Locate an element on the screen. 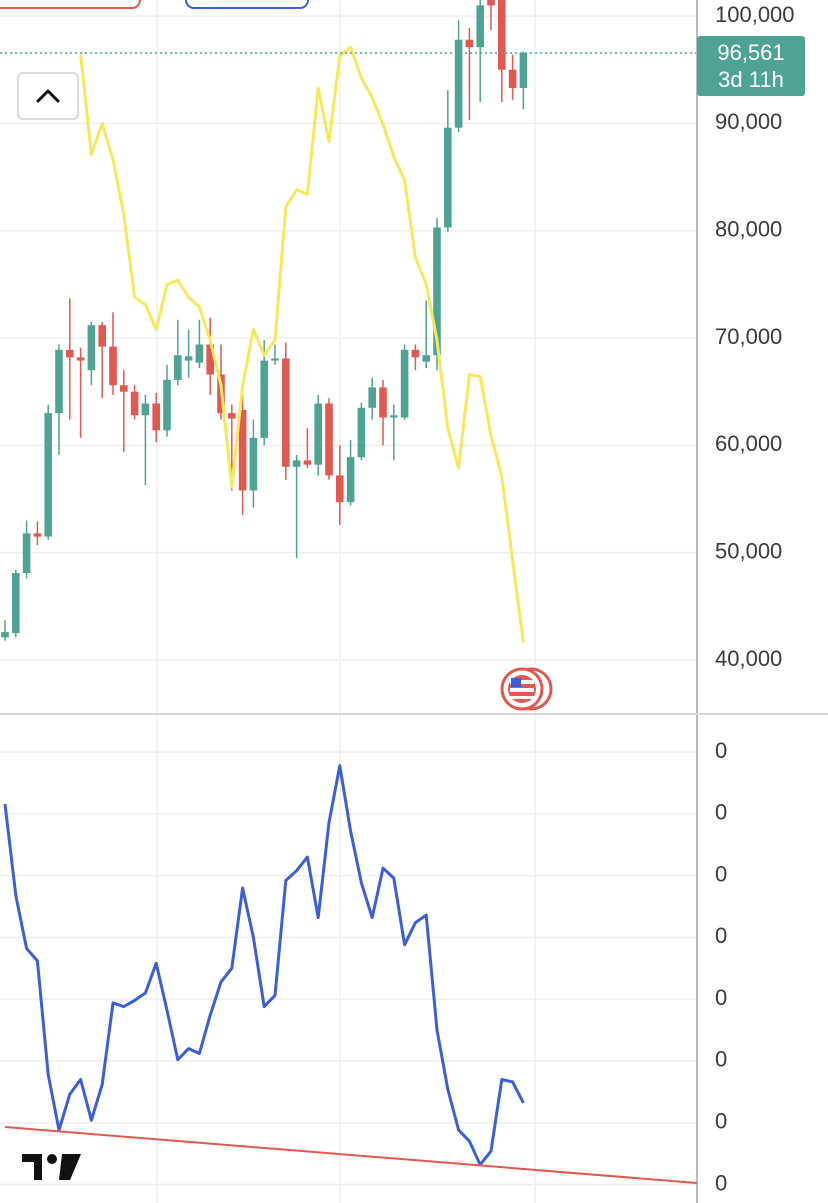 This screenshot has height=1203, width=828. y-tick-label: 100,000 is located at coordinates (755, 14).